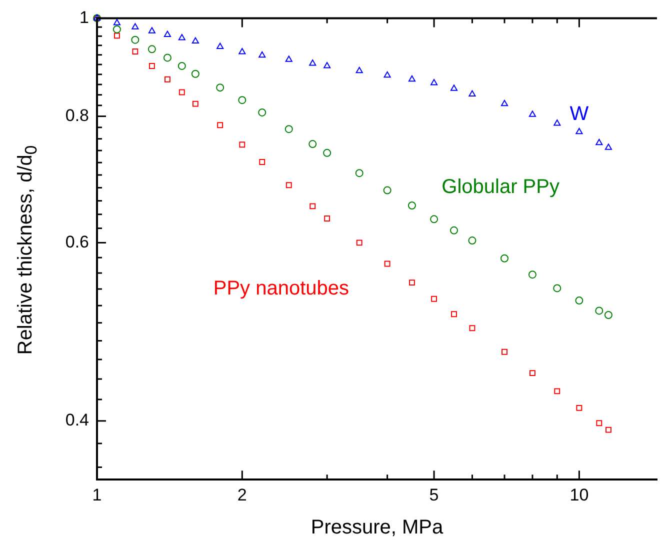 The image size is (662, 548). Describe the element at coordinates (242, 494) in the screenshot. I see `x-tick-label: 2` at that location.